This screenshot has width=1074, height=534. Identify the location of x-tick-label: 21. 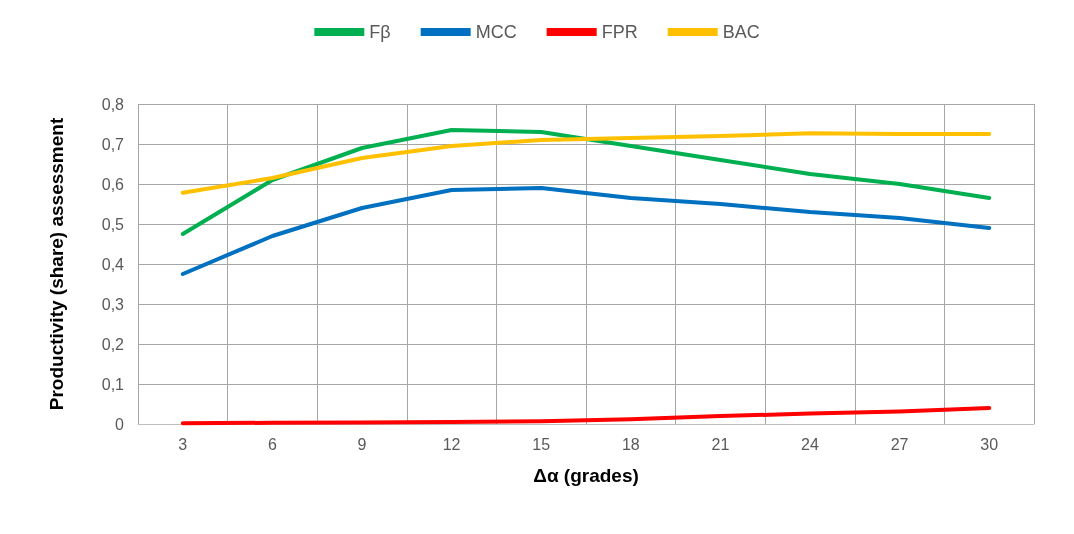
(720, 444).